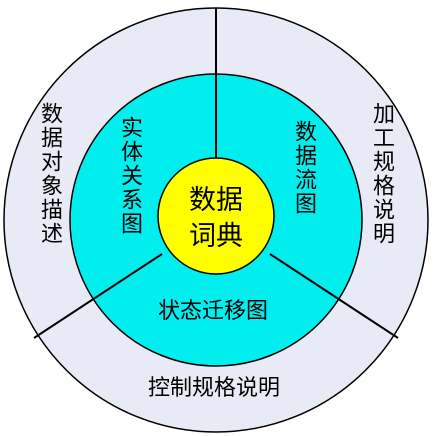  What do you see at coordinates (98, 296) in the screenshot?
I see `divider-left` at bounding box center [98, 296].